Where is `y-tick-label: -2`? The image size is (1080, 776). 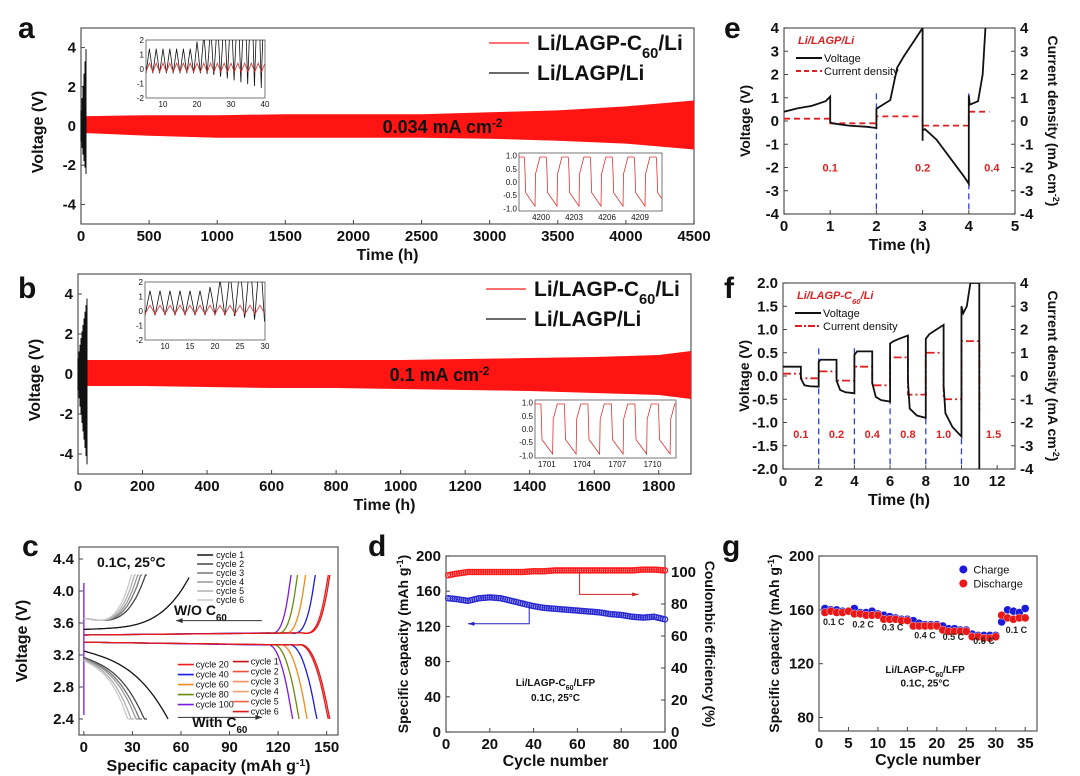
y-tick-label: -2 is located at coordinates (69, 165).